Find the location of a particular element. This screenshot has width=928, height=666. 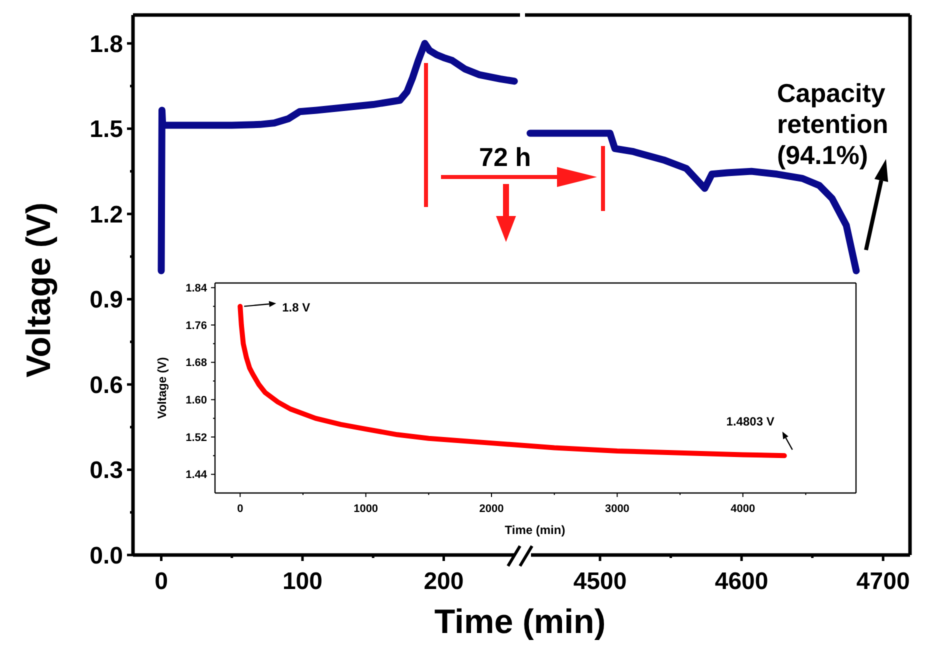

annotation: 72 h is located at coordinates (505, 157).